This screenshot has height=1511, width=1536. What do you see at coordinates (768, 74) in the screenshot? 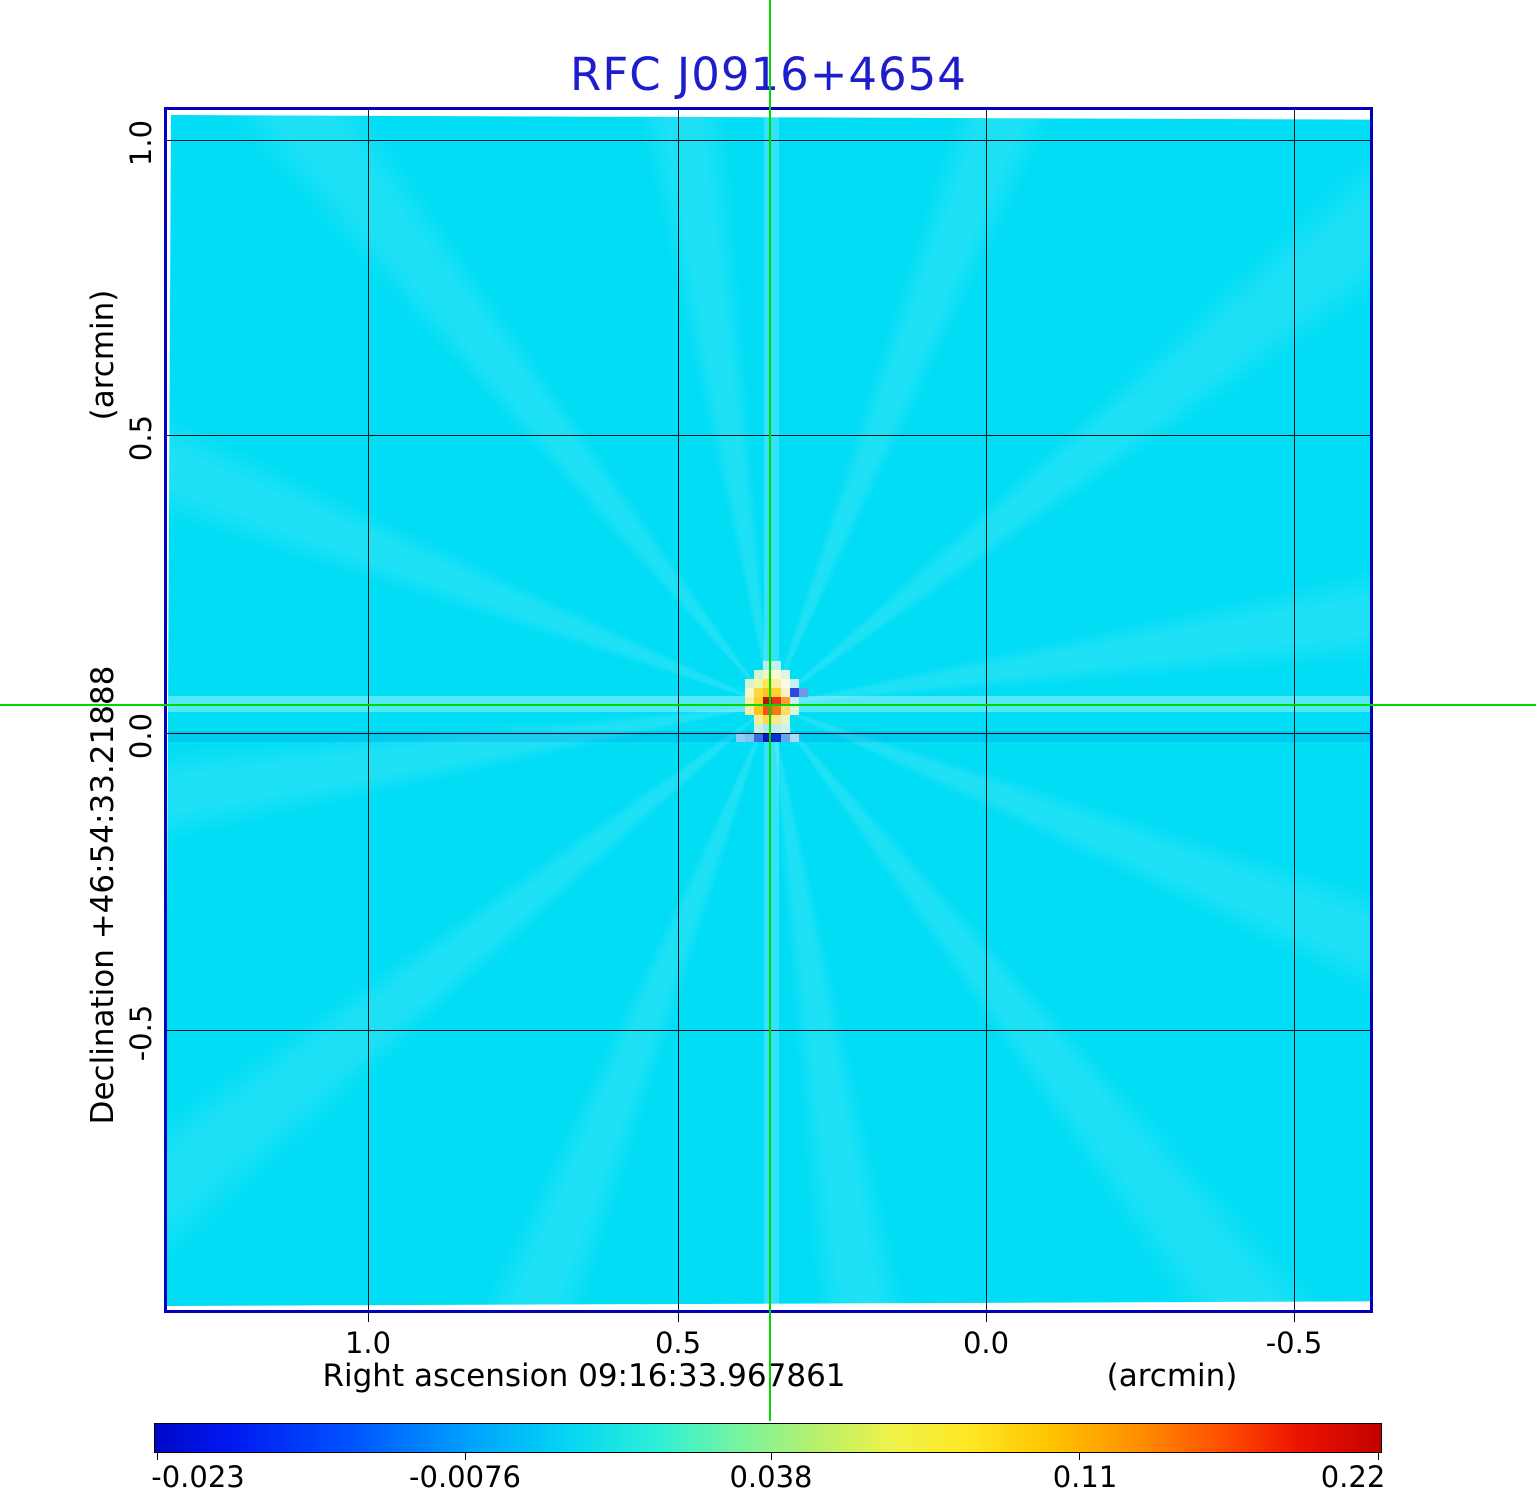
I see `plot-title: RFC J0916+4654` at bounding box center [768, 74].